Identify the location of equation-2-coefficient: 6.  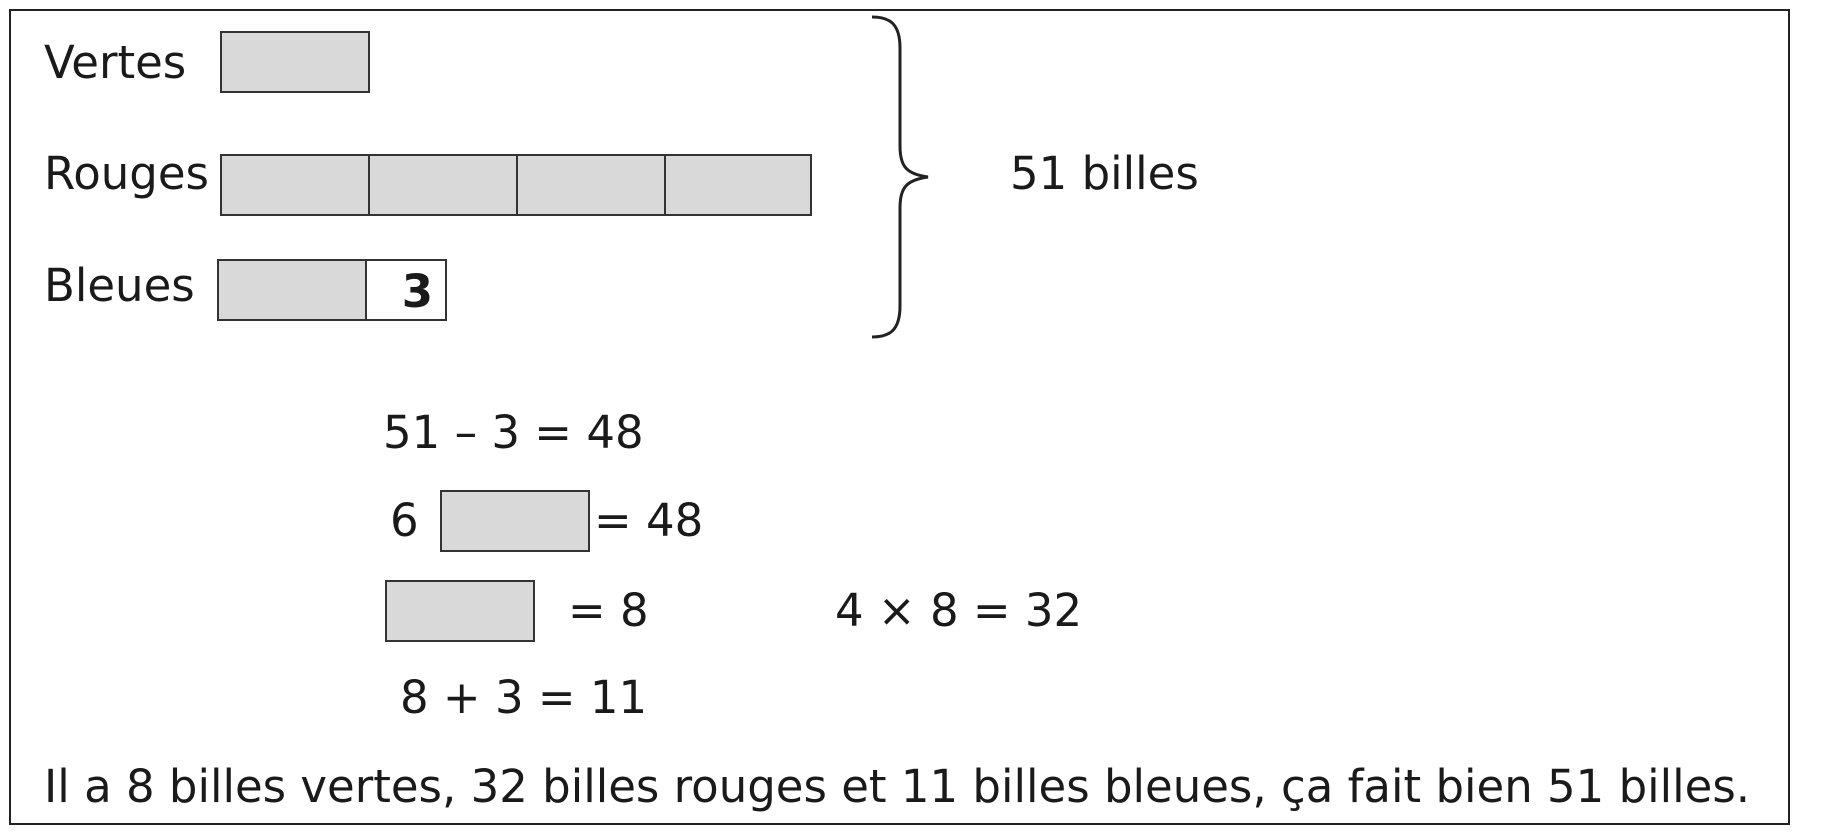
(404, 520).